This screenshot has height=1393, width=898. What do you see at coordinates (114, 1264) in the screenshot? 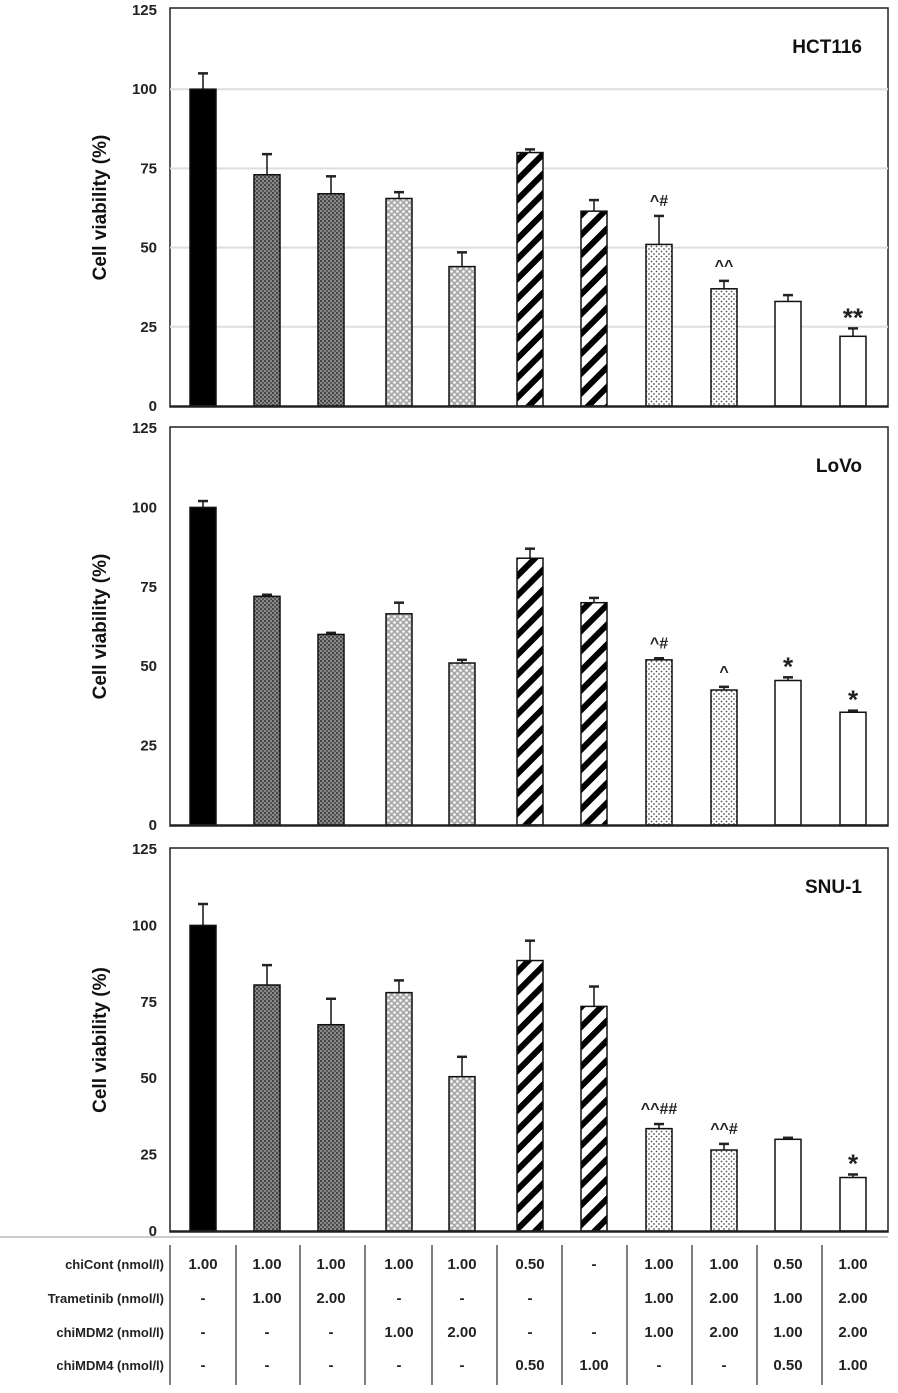
I see `row-label: chiCont (nmol/l)` at bounding box center [114, 1264].